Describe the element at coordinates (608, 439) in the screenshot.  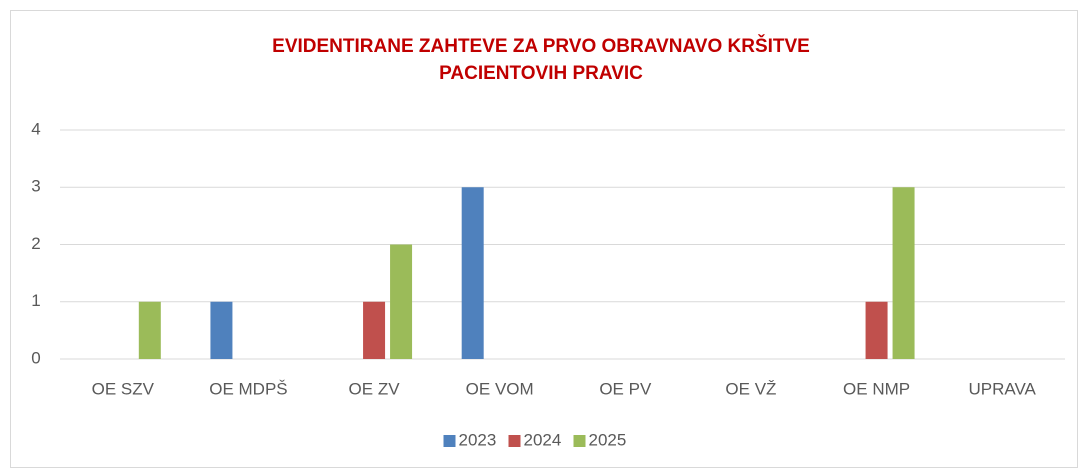
I see `legend-label: 2025` at that location.